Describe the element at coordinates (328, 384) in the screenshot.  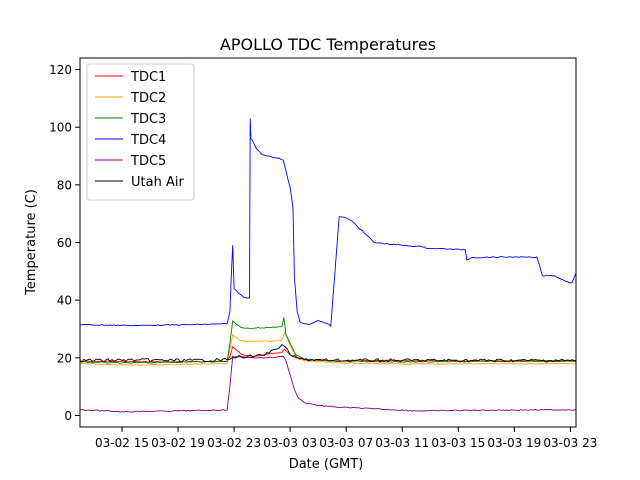
I see `series-line-tdc5` at that location.